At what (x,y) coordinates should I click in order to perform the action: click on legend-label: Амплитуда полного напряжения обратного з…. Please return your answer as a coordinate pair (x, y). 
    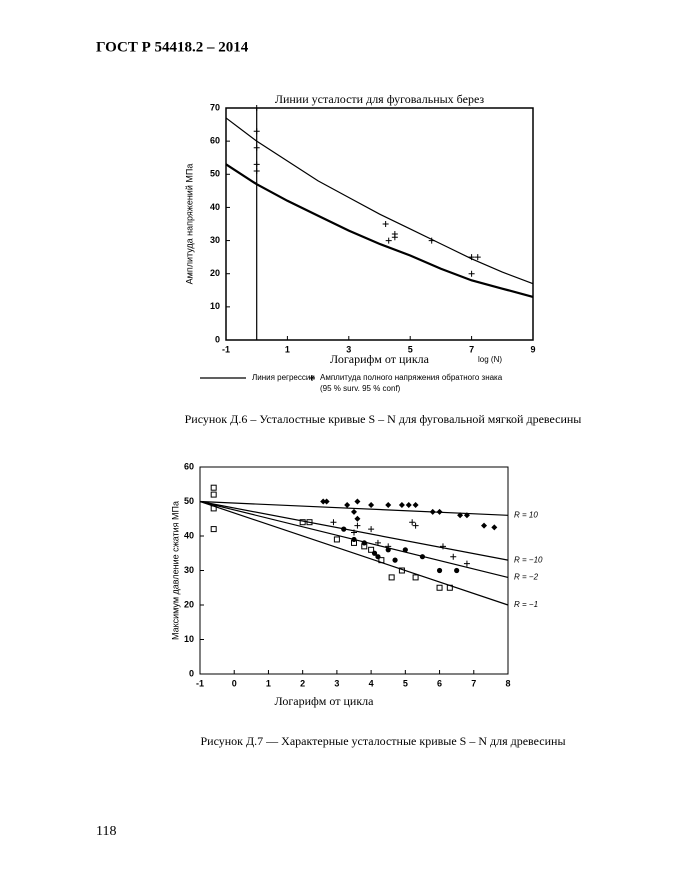
    Looking at the image, I should click on (411, 377).